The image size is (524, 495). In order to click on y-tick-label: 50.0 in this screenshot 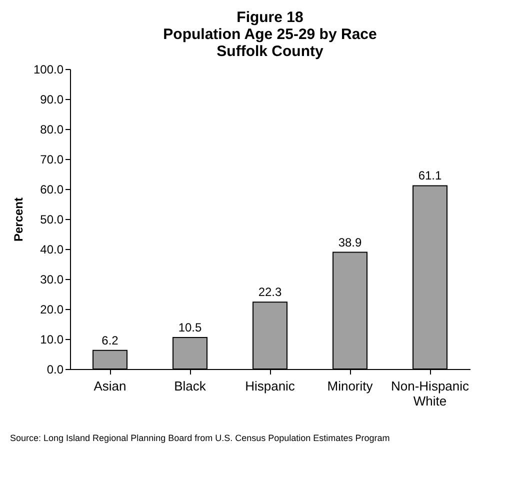, I will do `click(52, 219)`.